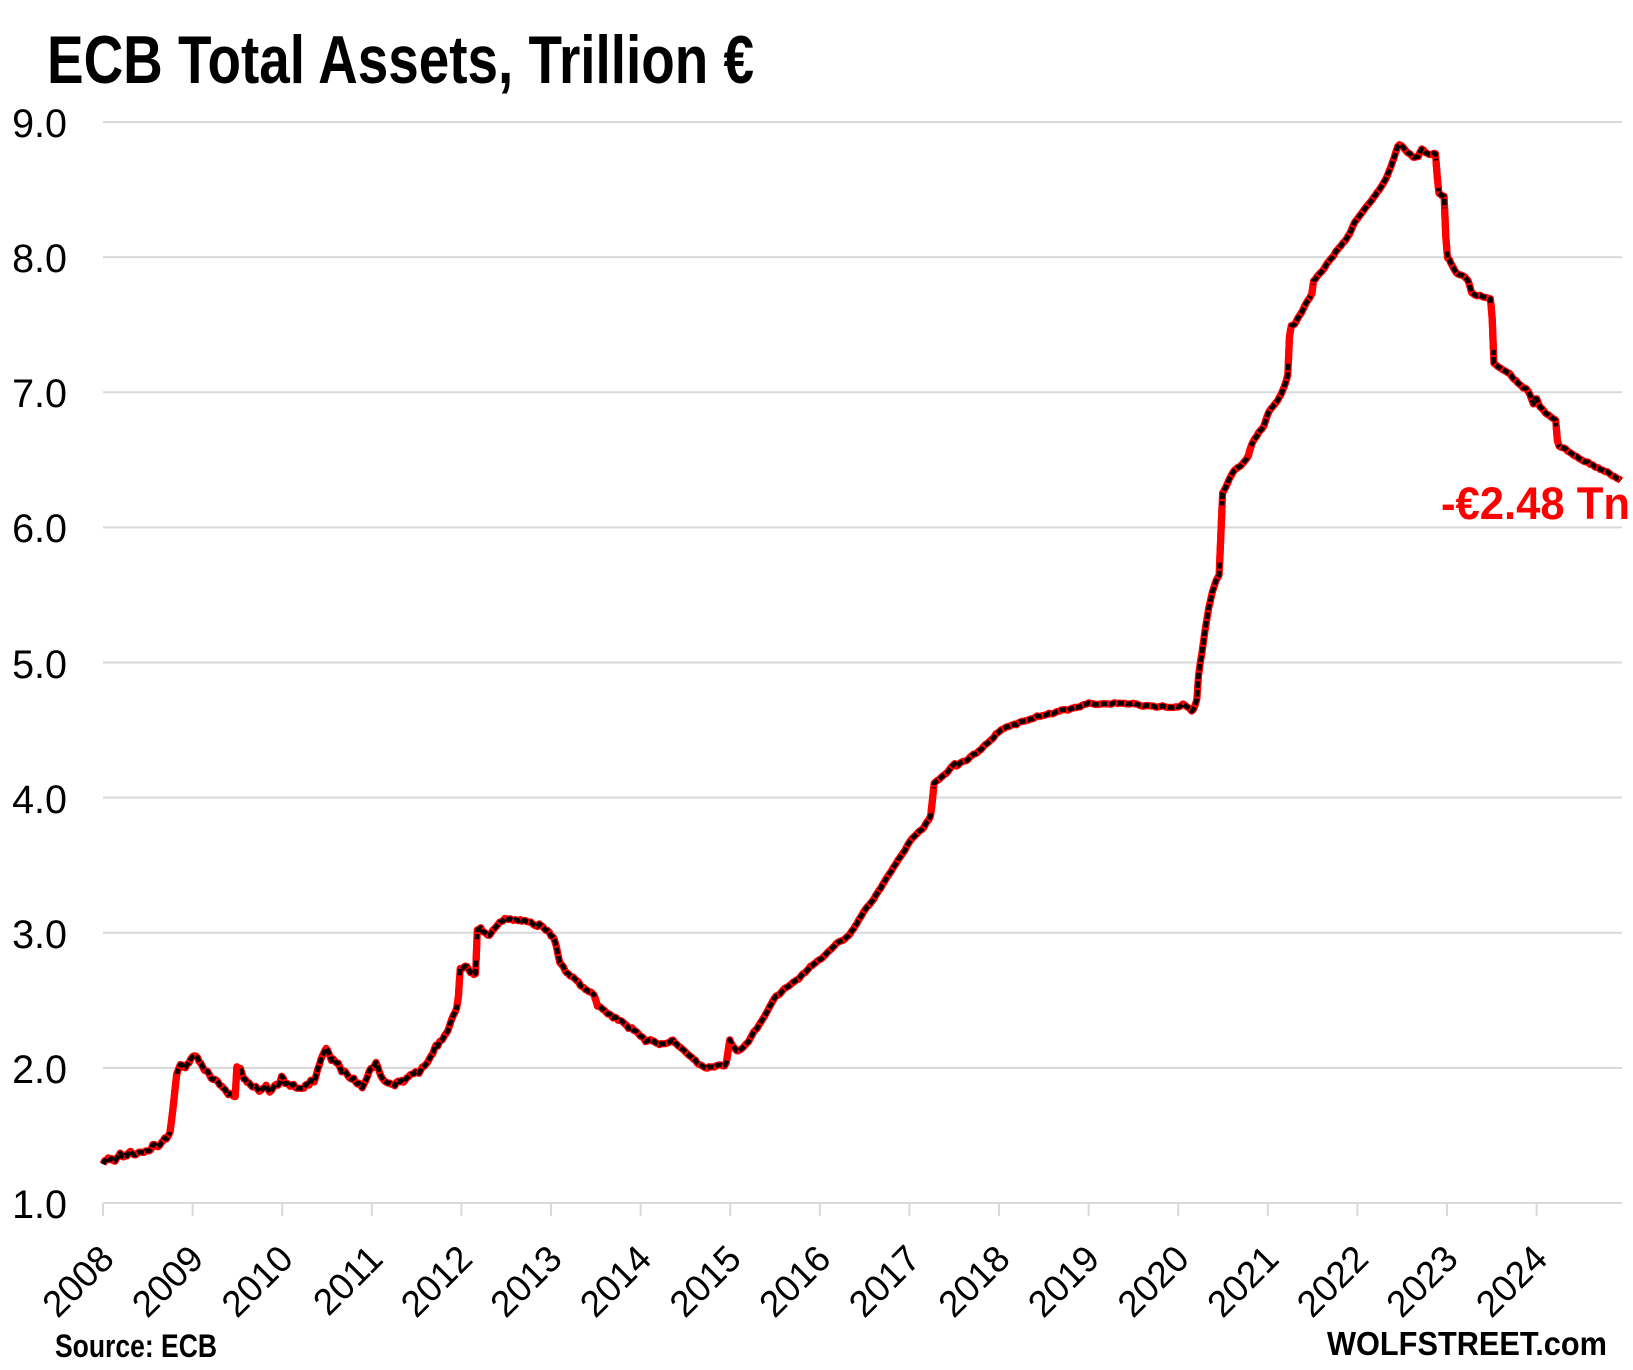  Describe the element at coordinates (39, 259) in the screenshot. I see `svg-text: 8.0` at that location.